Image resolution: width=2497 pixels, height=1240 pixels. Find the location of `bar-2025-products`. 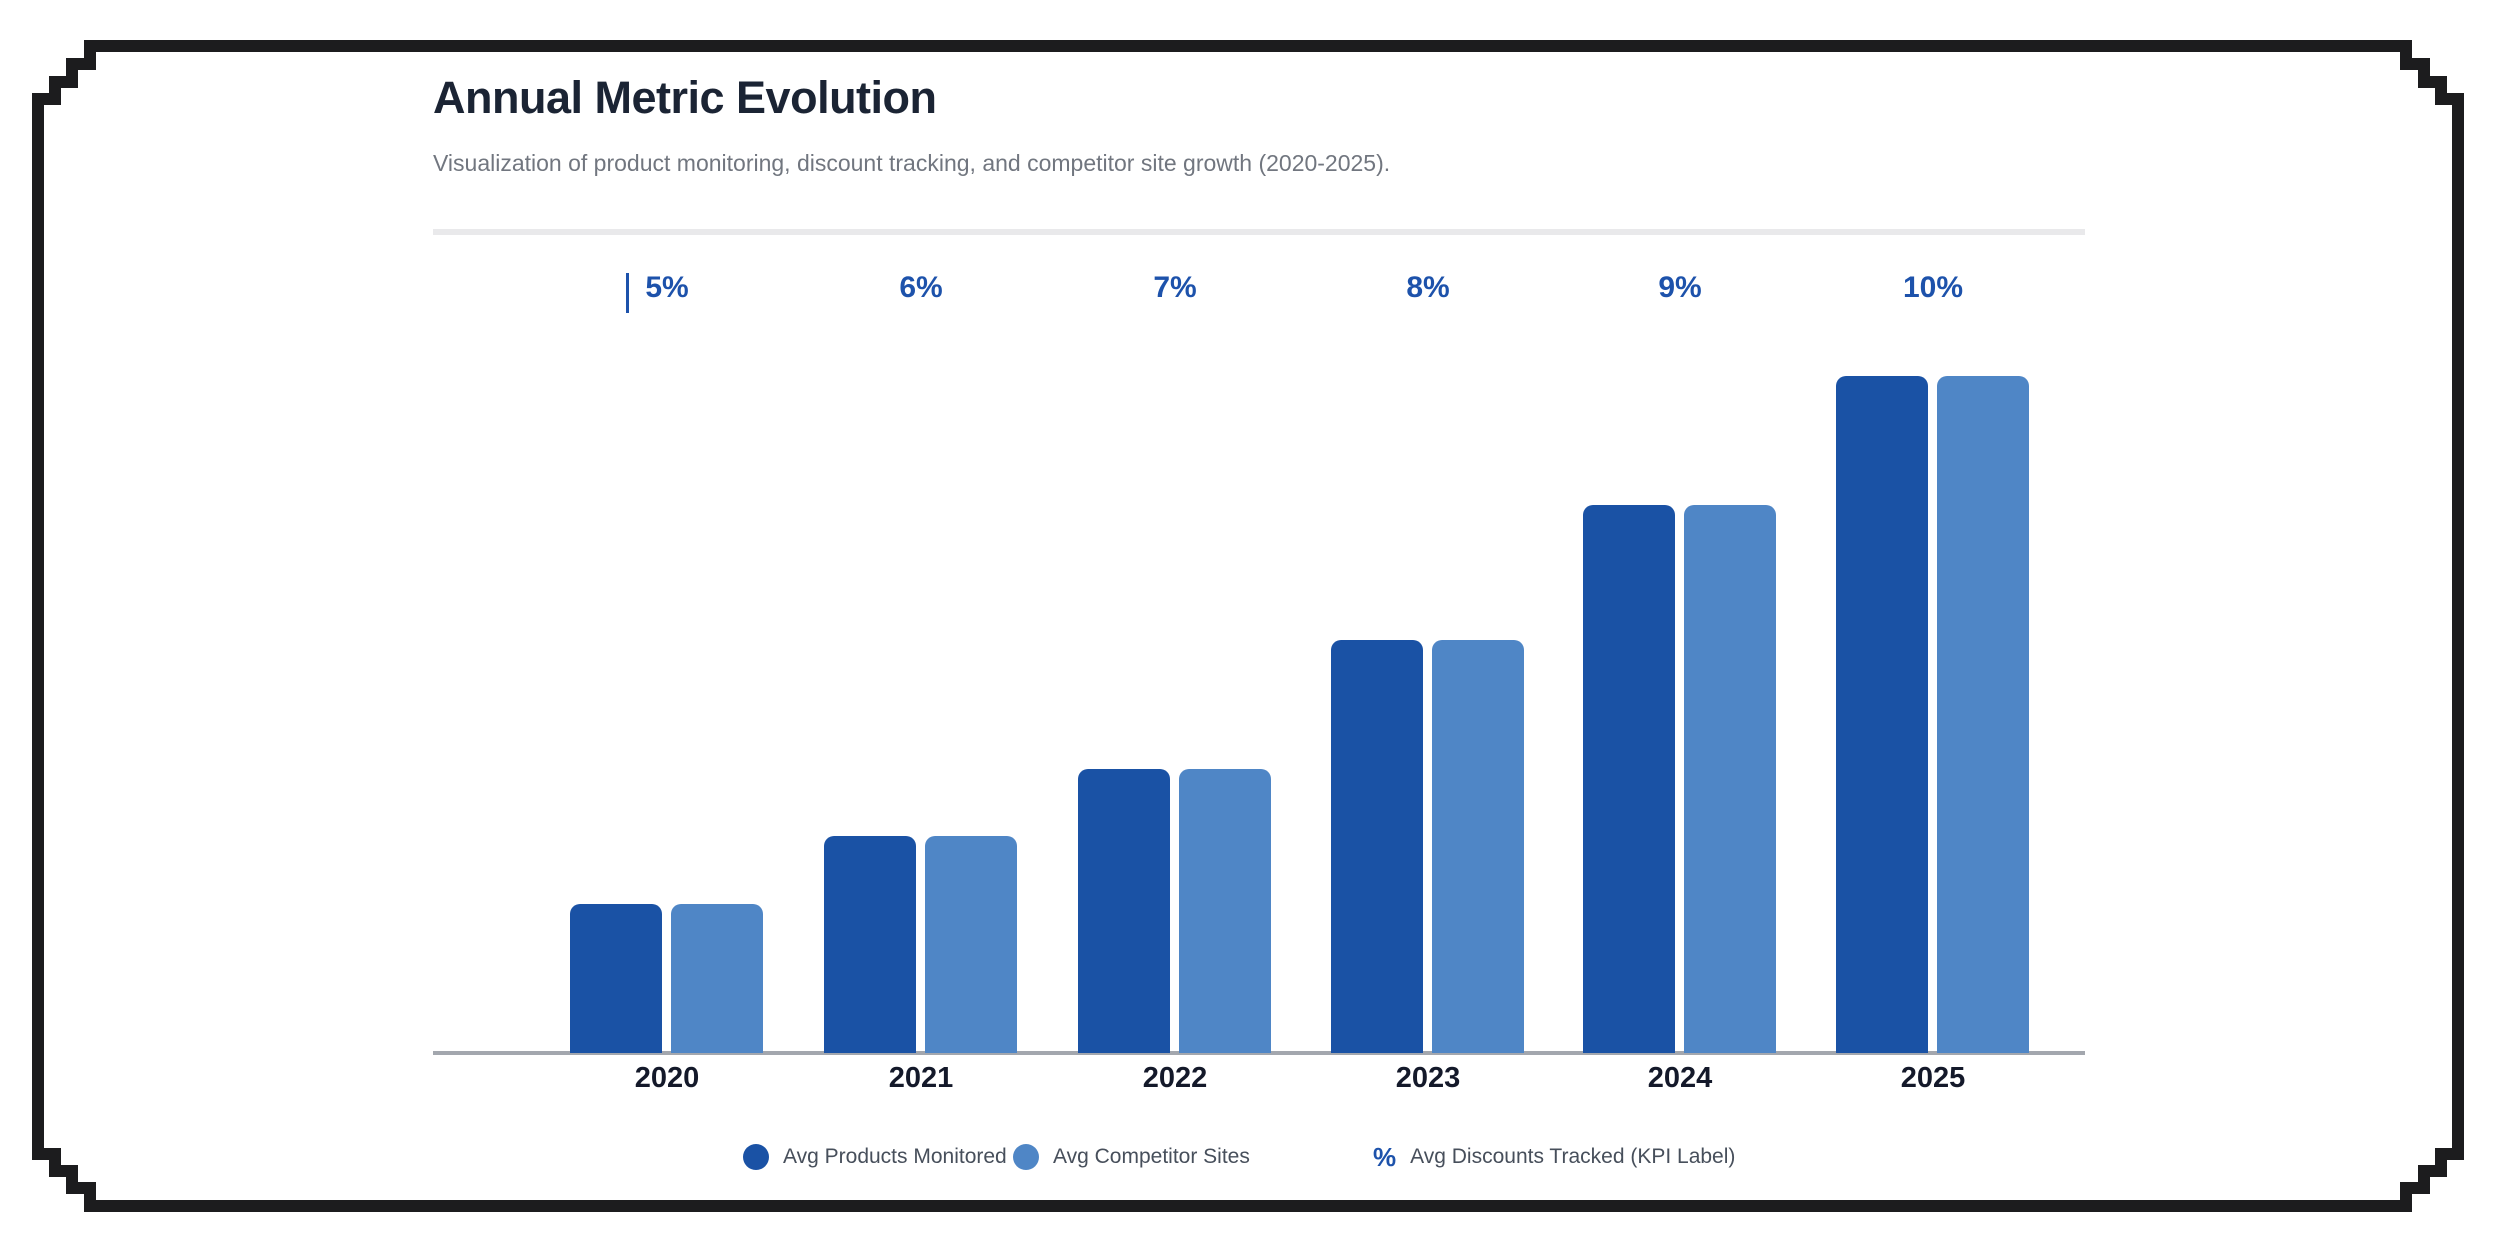

bar-2025-products is located at coordinates (1882, 714).